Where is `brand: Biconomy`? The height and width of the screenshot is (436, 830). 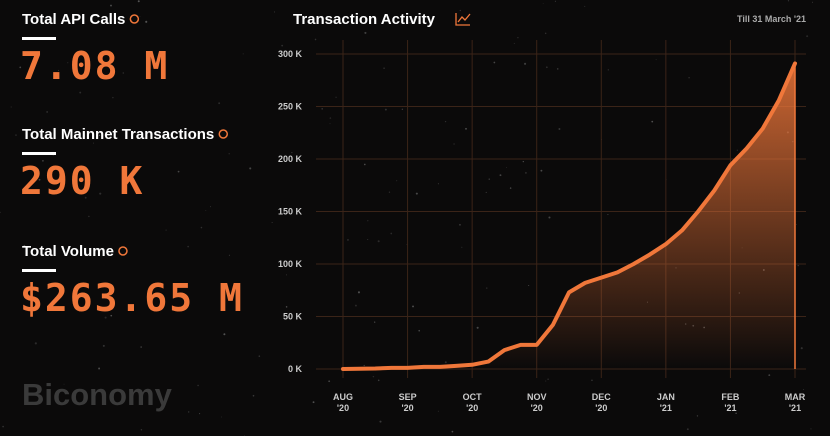
brand: Biconomy is located at coordinates (97, 394).